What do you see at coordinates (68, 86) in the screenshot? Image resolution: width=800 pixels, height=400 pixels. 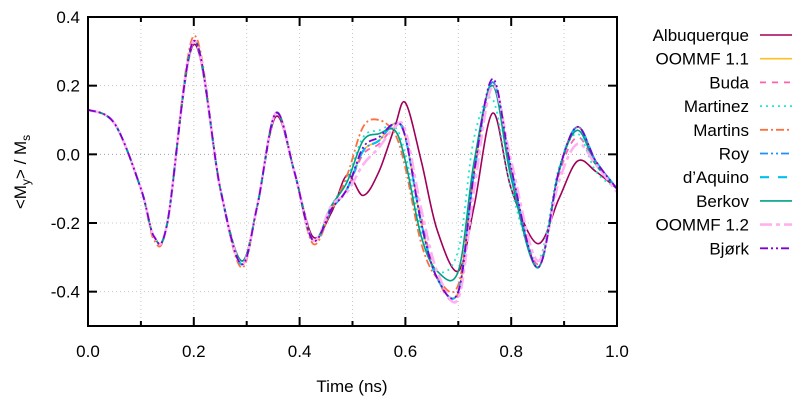 I see `y-tick-label: 0.2` at bounding box center [68, 86].